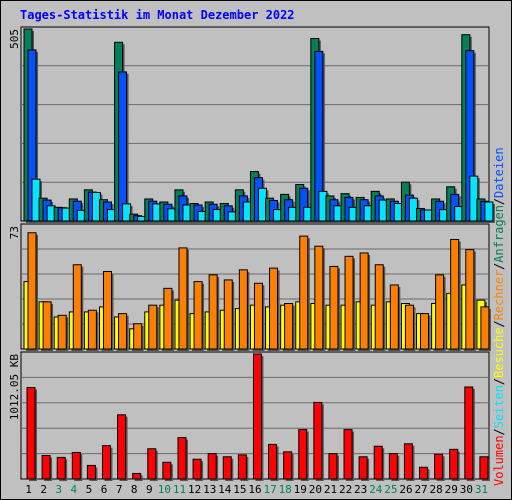 Image resolution: width=512 pixels, height=500 pixels. I want to click on x-tick-label-day-7: 7, so click(119, 489).